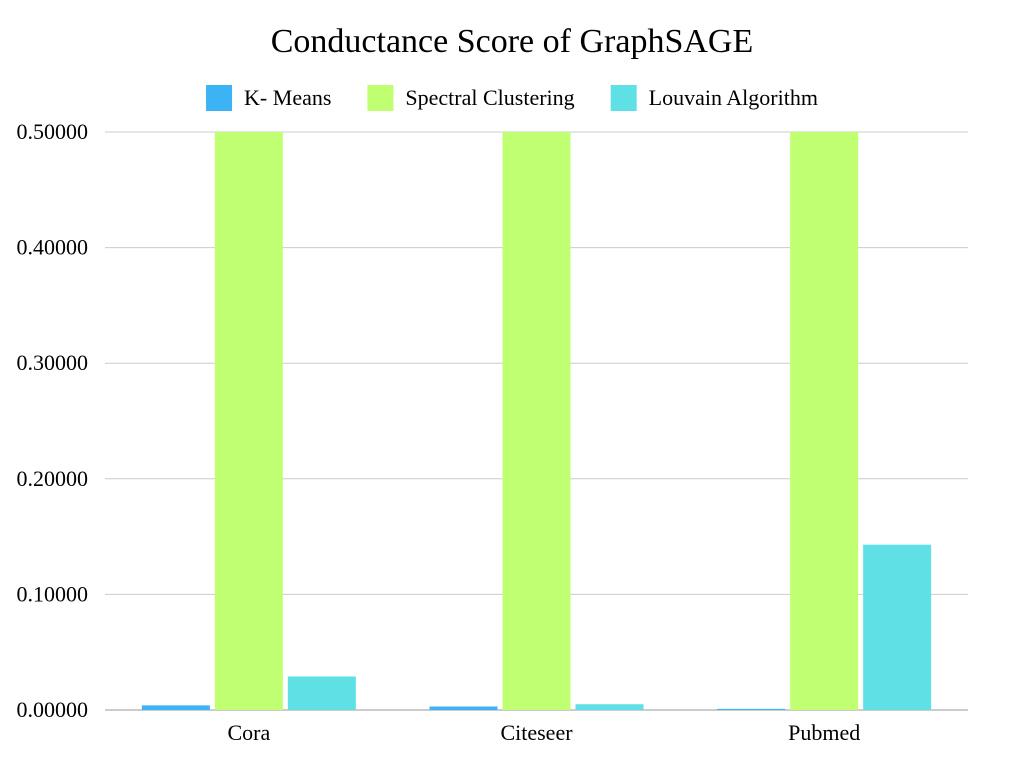 This screenshot has width=1024, height=768. Describe the element at coordinates (53, 593) in the screenshot. I see `y-tick-label: 0.10000` at that location.